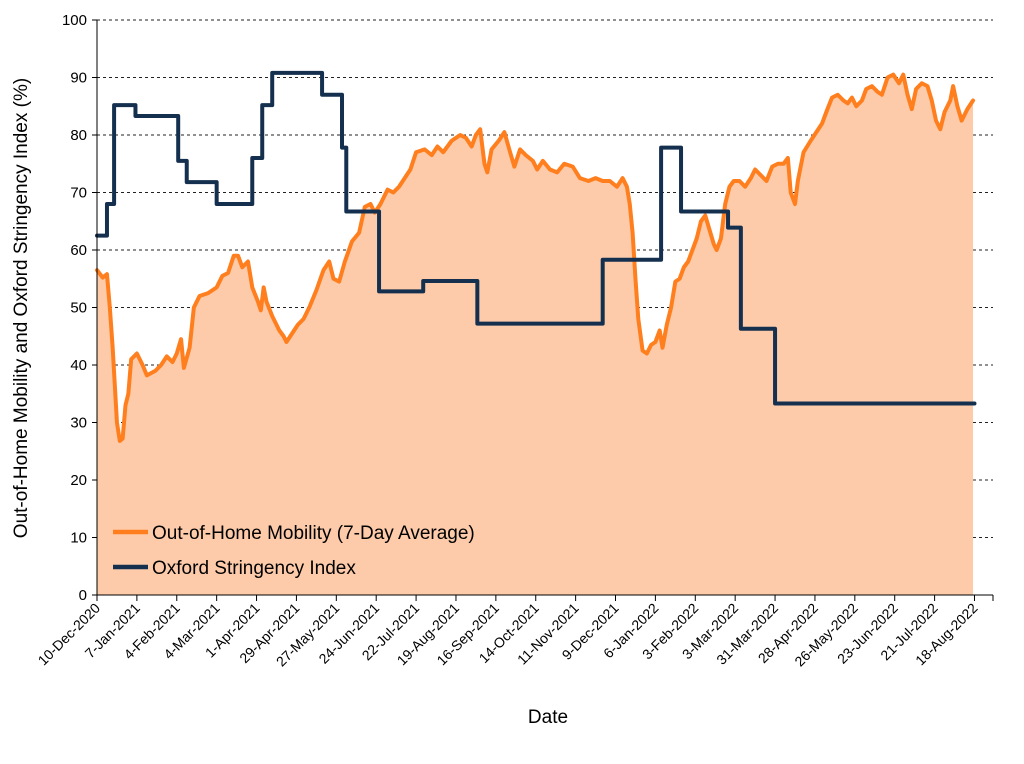 The height and width of the screenshot is (764, 1024). I want to click on y-tick-label: 90, so click(78, 78).